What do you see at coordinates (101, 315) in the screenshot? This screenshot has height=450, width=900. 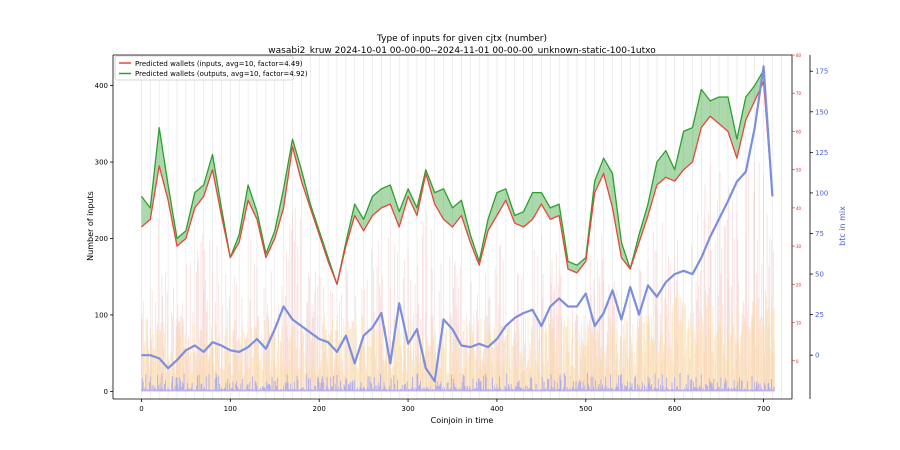 I see `y-tick-label: 100` at bounding box center [101, 315].